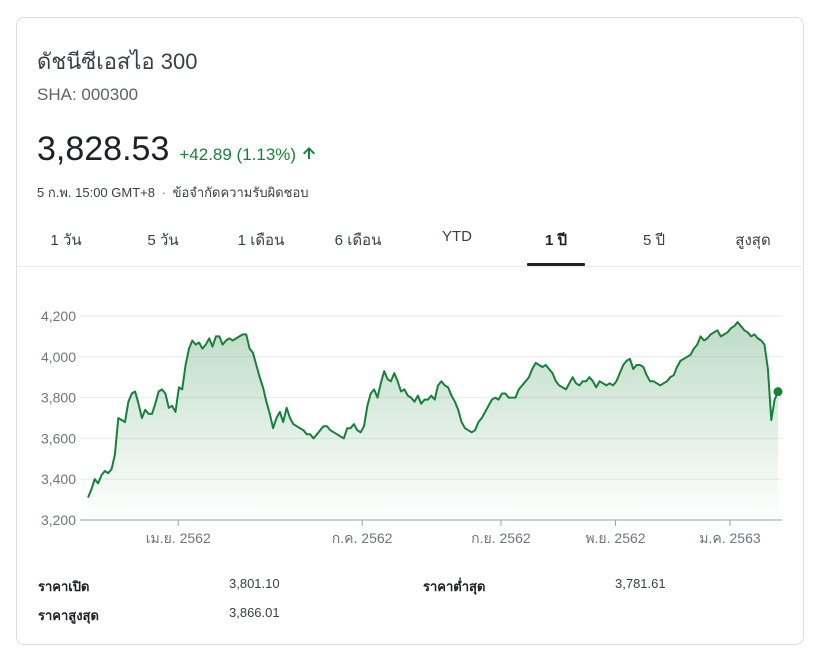 This screenshot has height=664, width=820. Describe the element at coordinates (261, 240) in the screenshot. I see `tab-1m: 1 เดือน` at that location.